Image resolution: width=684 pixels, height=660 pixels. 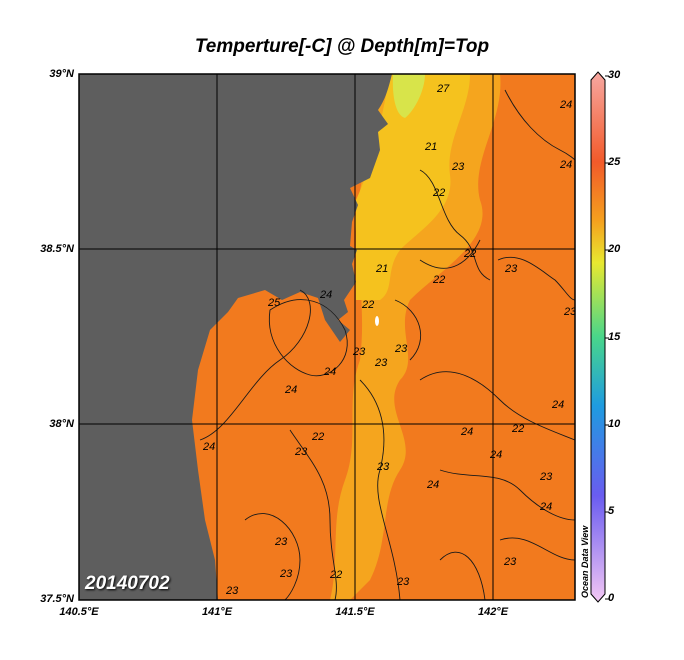 What do you see at coordinates (342, 46) in the screenshot?
I see `map-title: Temperture[-C] @ Depth[m]=Top` at bounding box center [342, 46].